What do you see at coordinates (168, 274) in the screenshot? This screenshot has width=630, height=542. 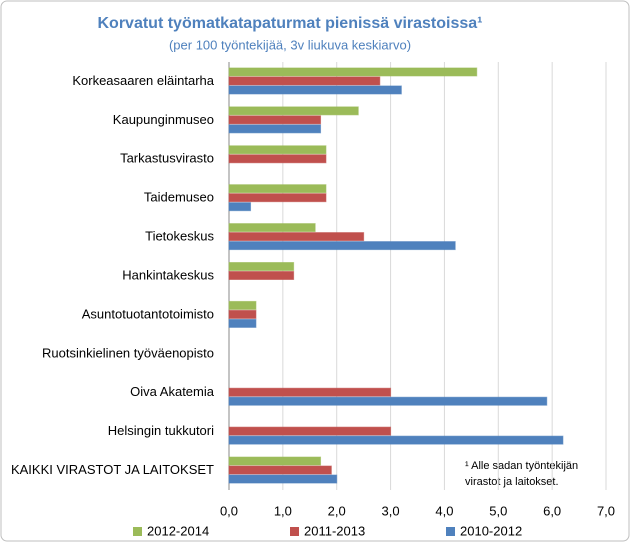 I see `y-tick-label: Hankintakeskus` at bounding box center [168, 274].